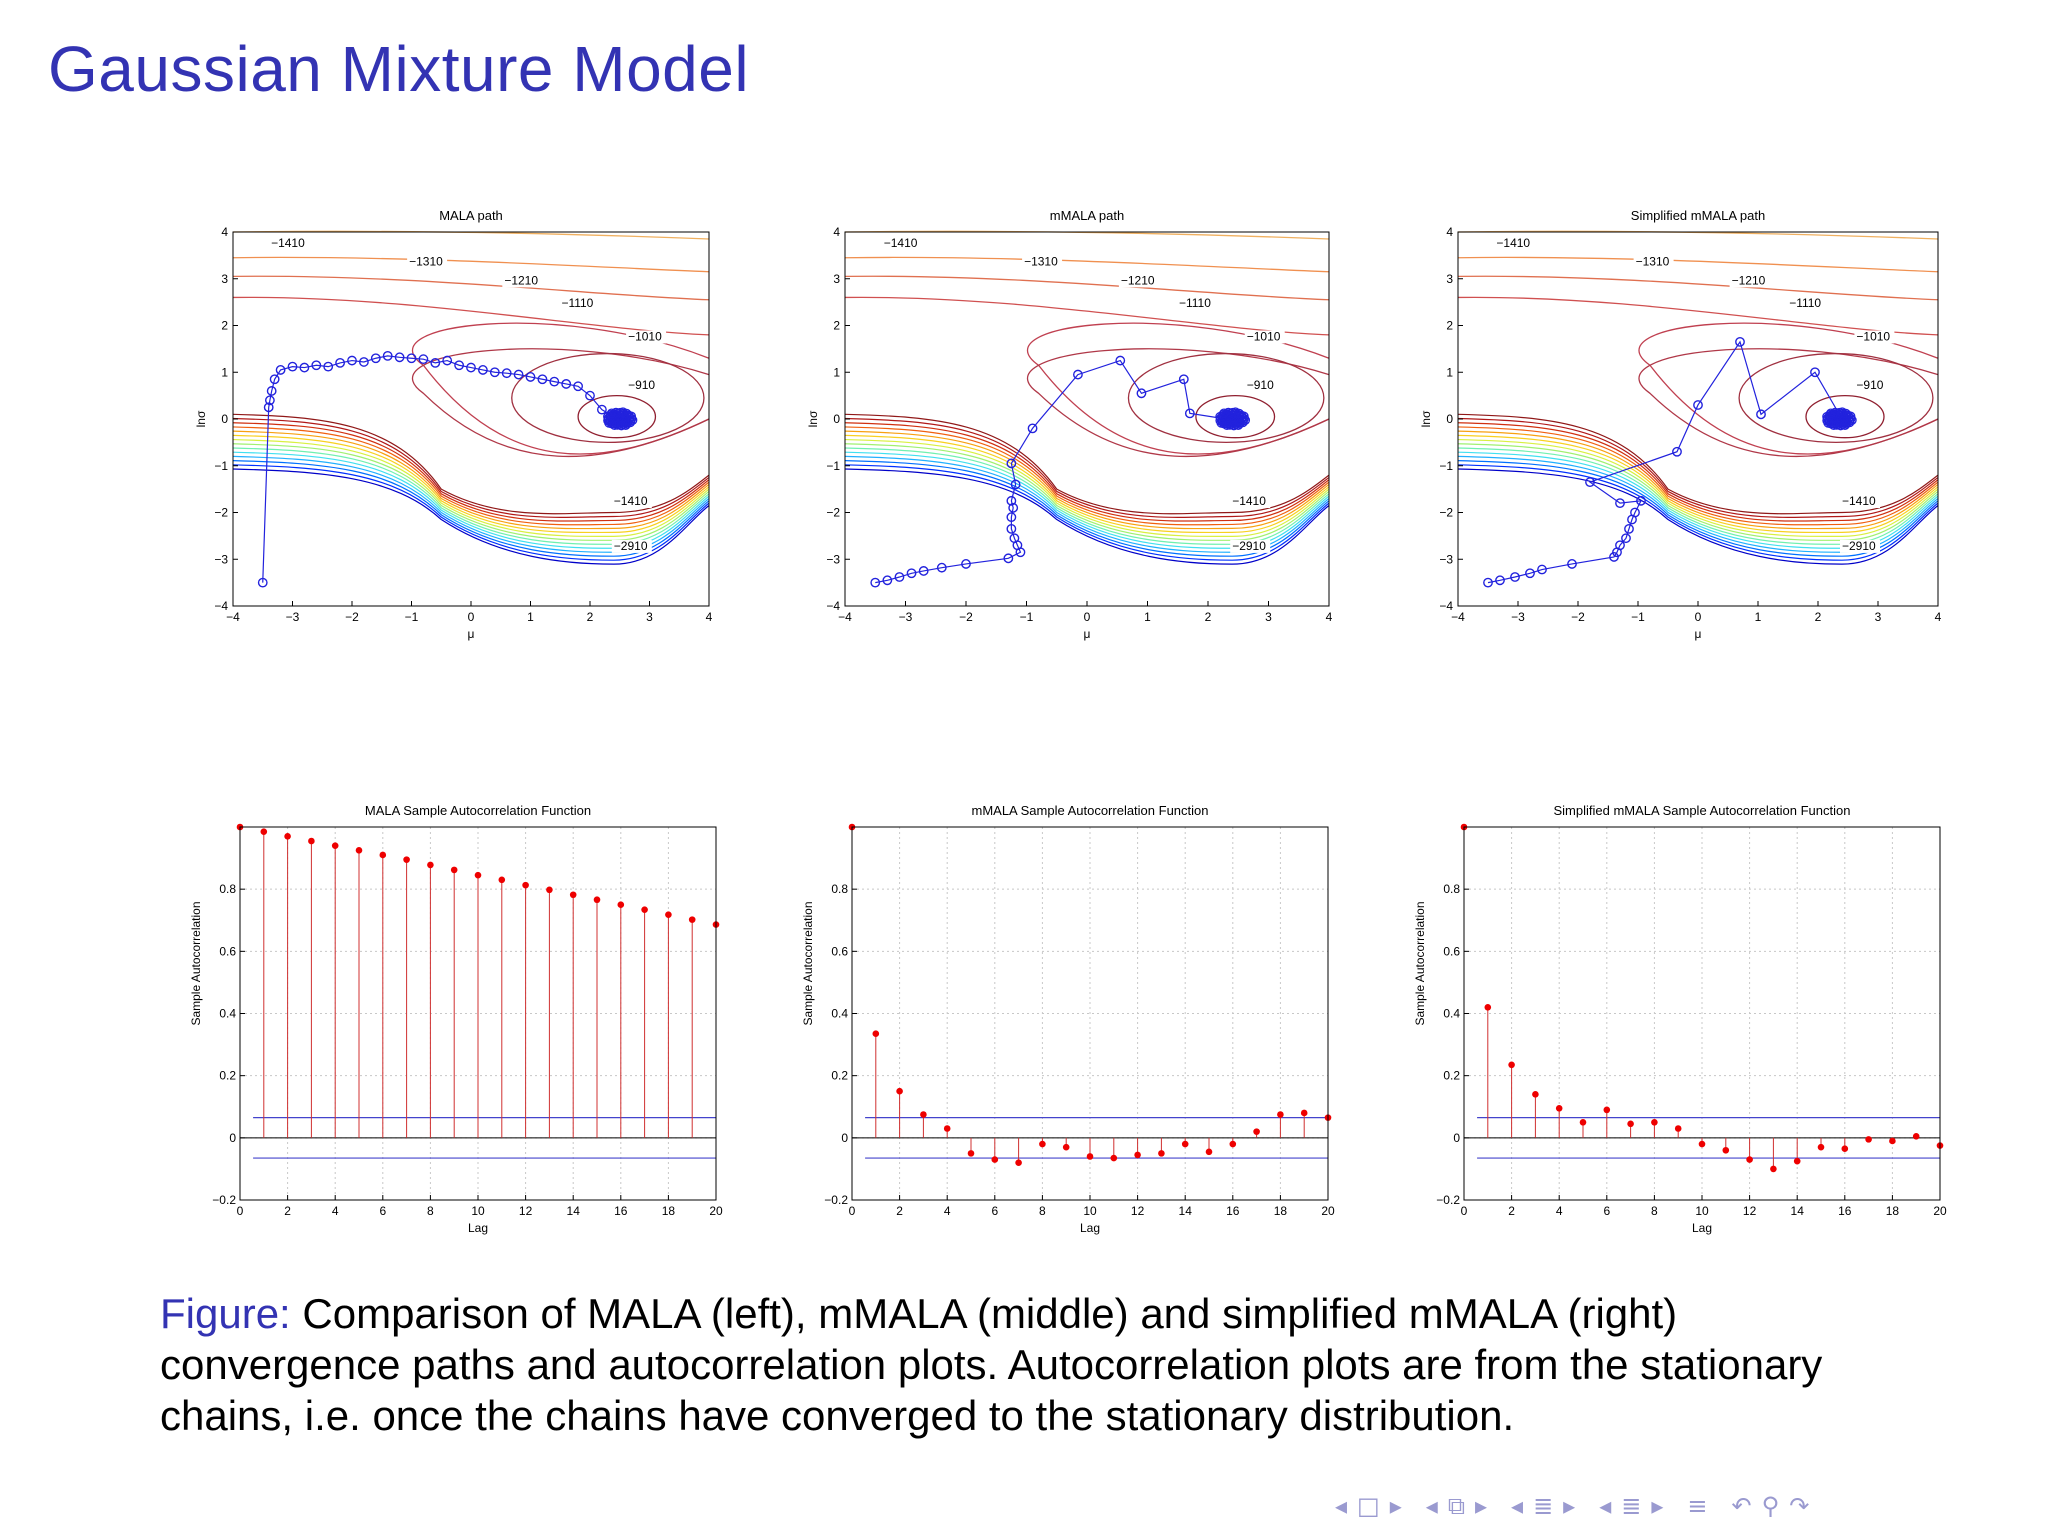 The width and height of the screenshot is (2048, 1536). Describe the element at coordinates (1090, 1211) in the screenshot. I see `x-tick-label: 10` at that location.